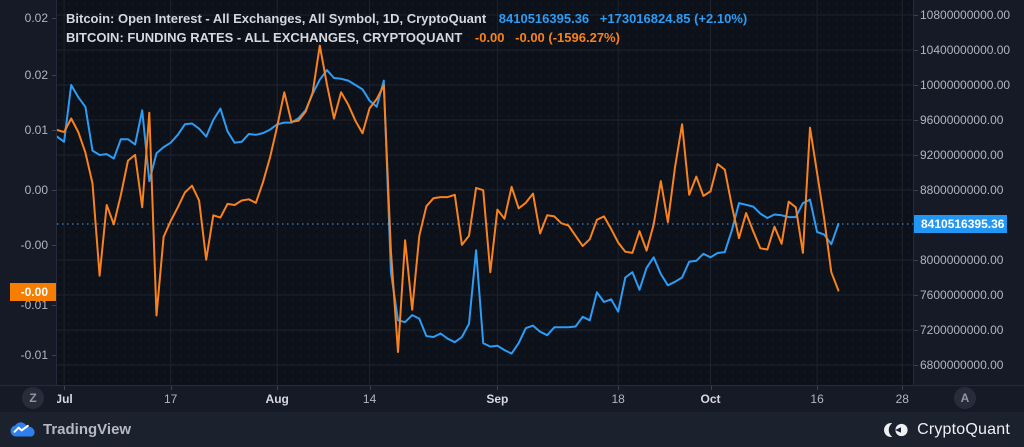 This screenshot has width=1024, height=447. What do you see at coordinates (965, 84) in the screenshot?
I see `right-axis-tick-label: 10000000000.00` at bounding box center [965, 84].